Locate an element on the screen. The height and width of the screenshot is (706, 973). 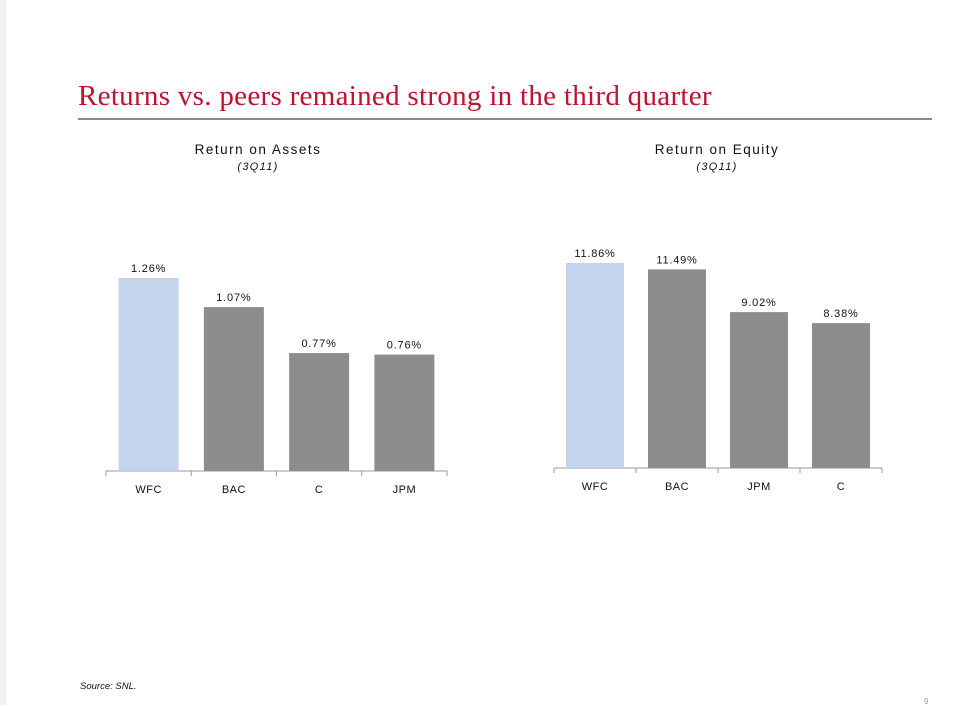
title-divider is located at coordinates (505, 119).